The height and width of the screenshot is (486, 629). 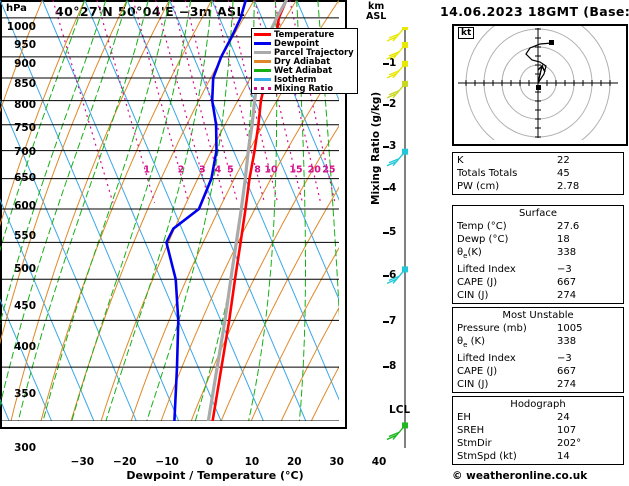 What do you see at coordinates (304, 88) in the screenshot?
I see `legend-item-label: Mixing Ratio` at bounding box center [304, 88].